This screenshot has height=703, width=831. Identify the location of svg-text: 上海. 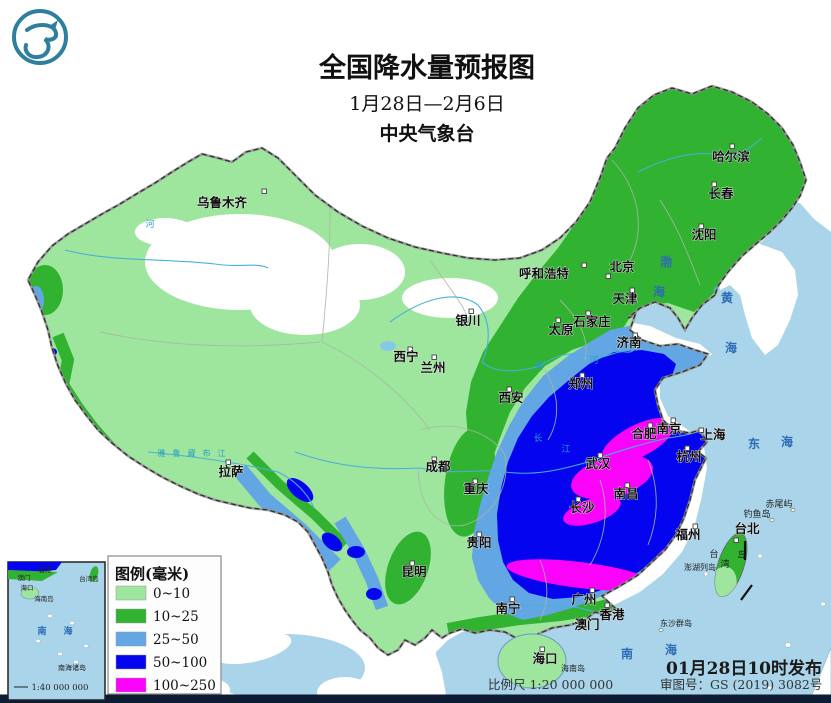
(713, 434).